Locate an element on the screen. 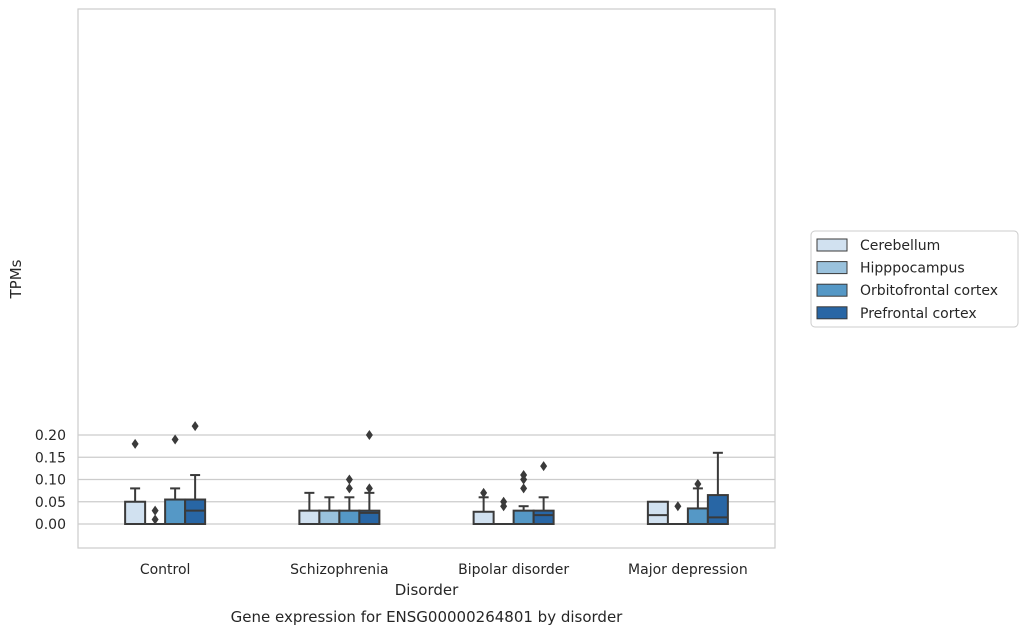  y-axis-label: TPMs is located at coordinates (16, 279).